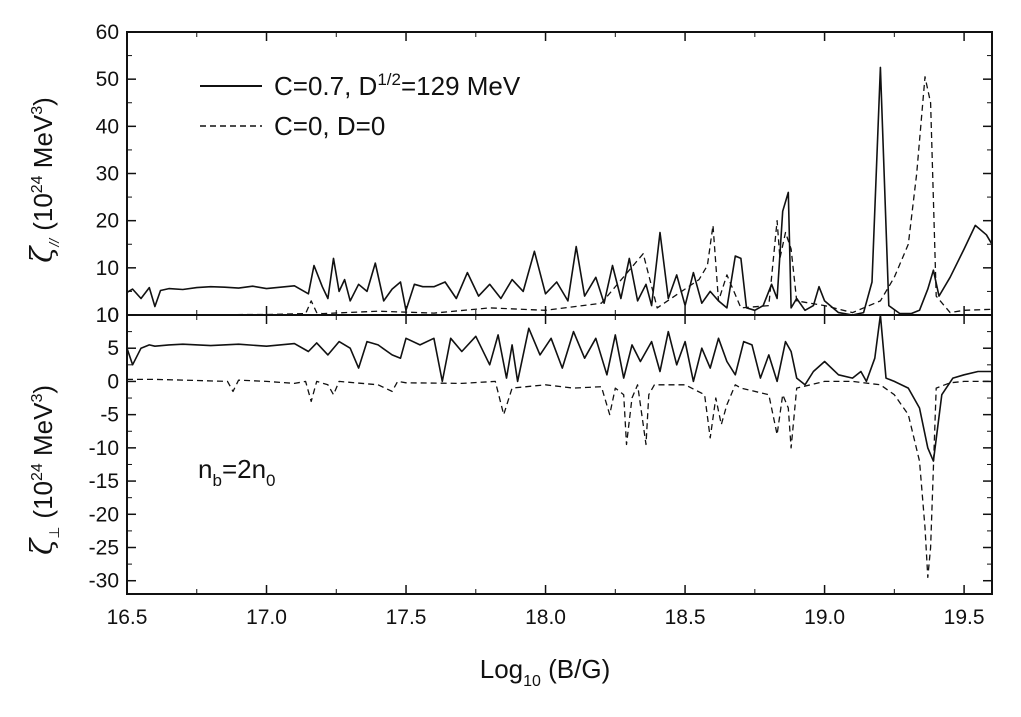  Describe the element at coordinates (104, 581) in the screenshot. I see `y-tick-label: -30` at that location.